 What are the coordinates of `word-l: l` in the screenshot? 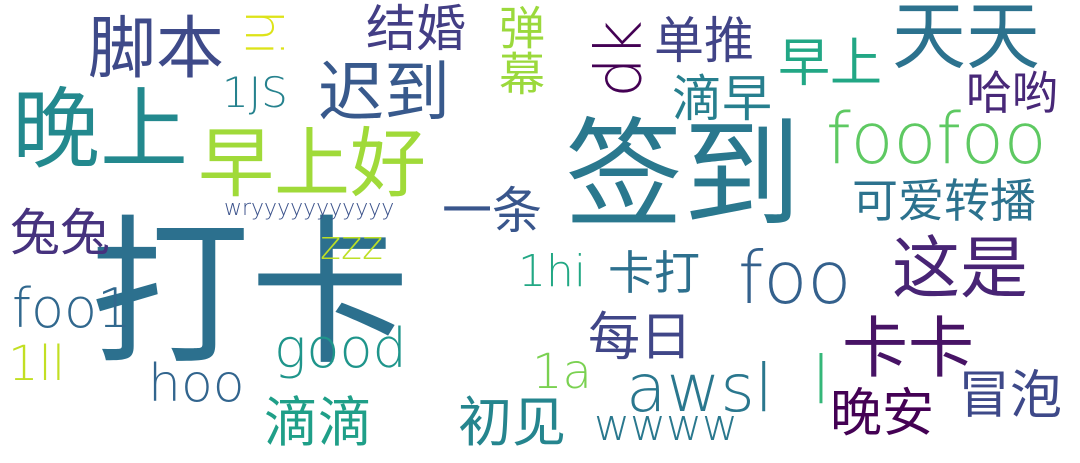 It's located at (821, 380).